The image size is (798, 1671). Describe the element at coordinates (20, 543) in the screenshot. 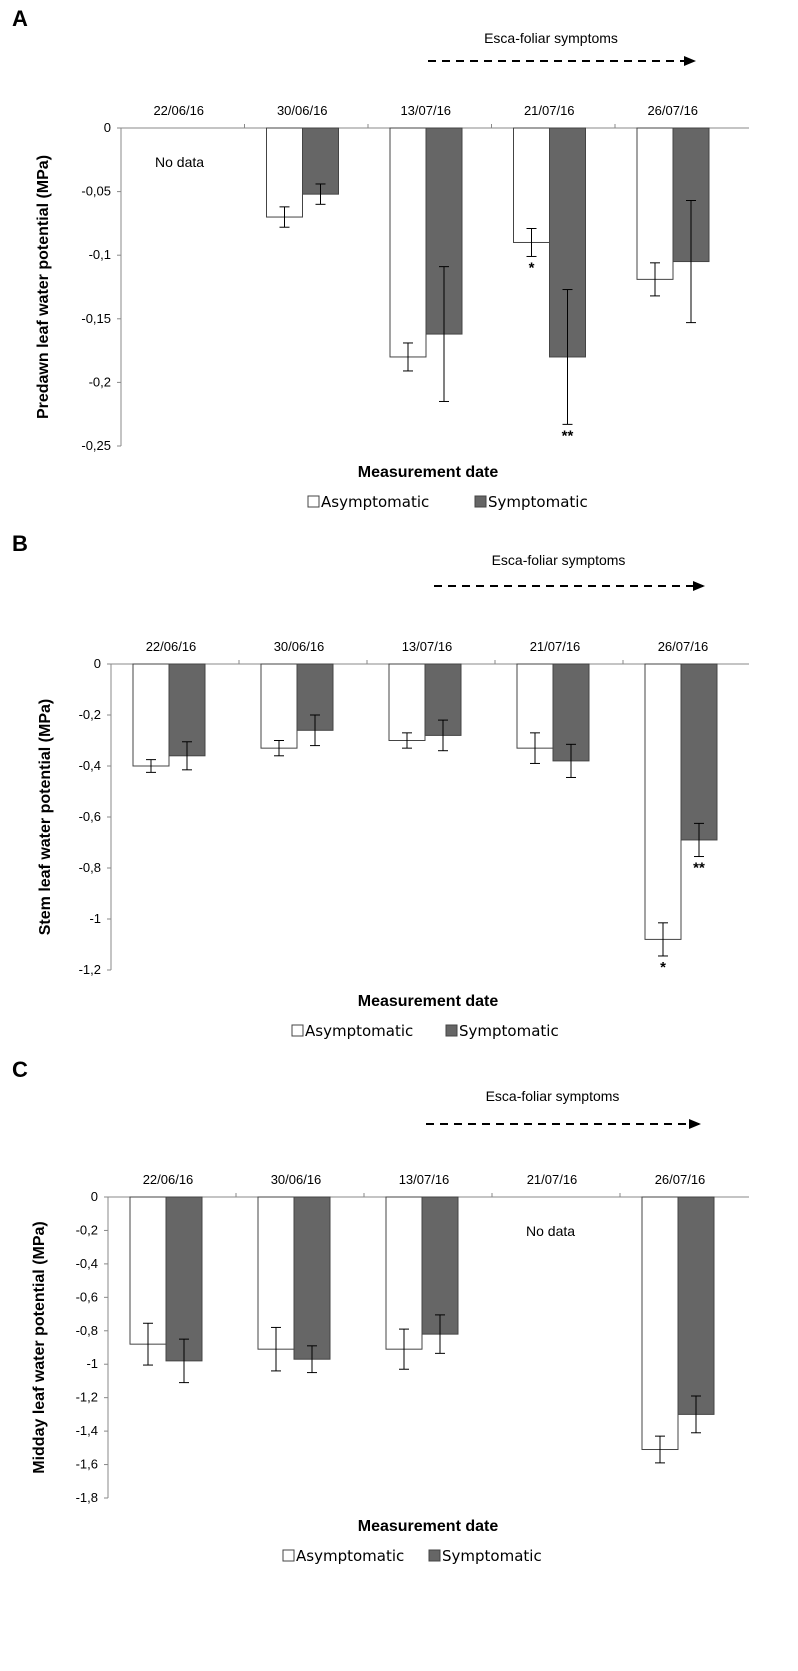

I see `panel-letter: B` at that location.